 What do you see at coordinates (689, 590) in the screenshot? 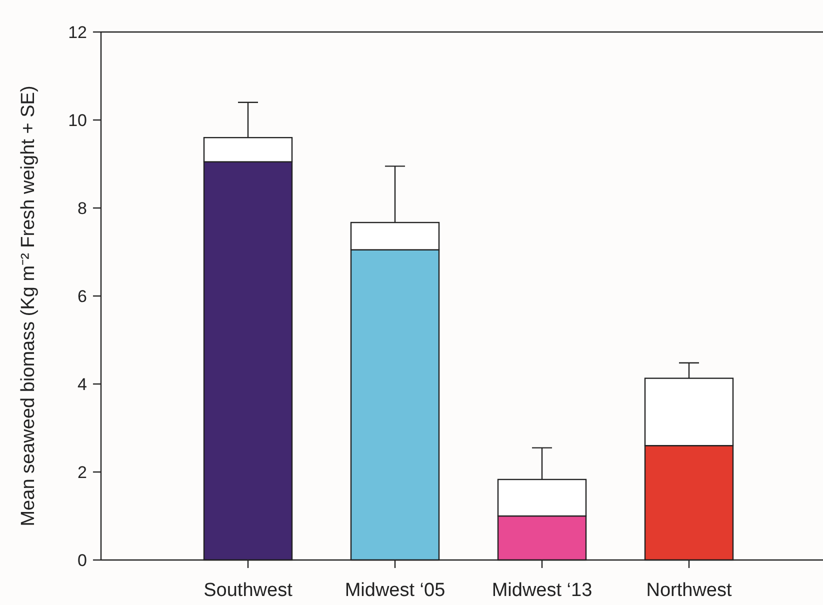
I see `x-tick-label: Northwest` at bounding box center [689, 590].